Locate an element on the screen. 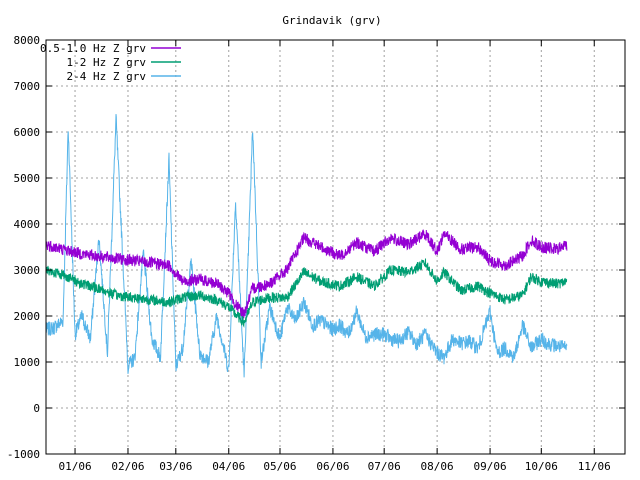  x-tick-label: 06/06 is located at coordinates (332, 466).